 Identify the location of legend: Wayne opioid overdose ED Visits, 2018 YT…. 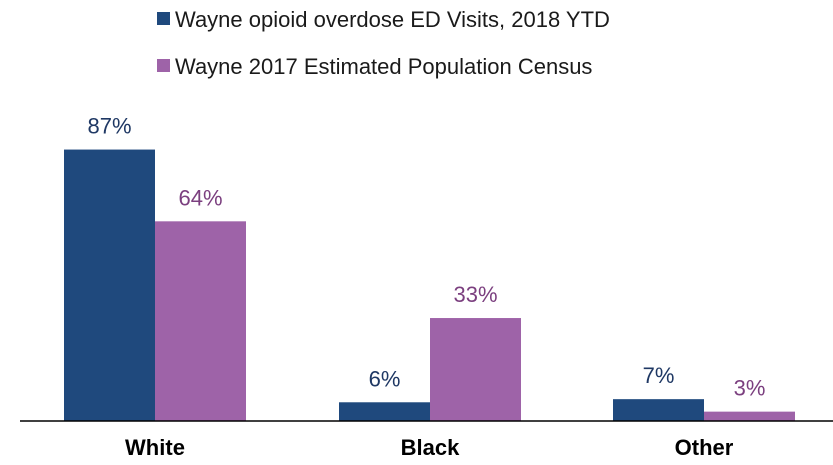
(383, 43).